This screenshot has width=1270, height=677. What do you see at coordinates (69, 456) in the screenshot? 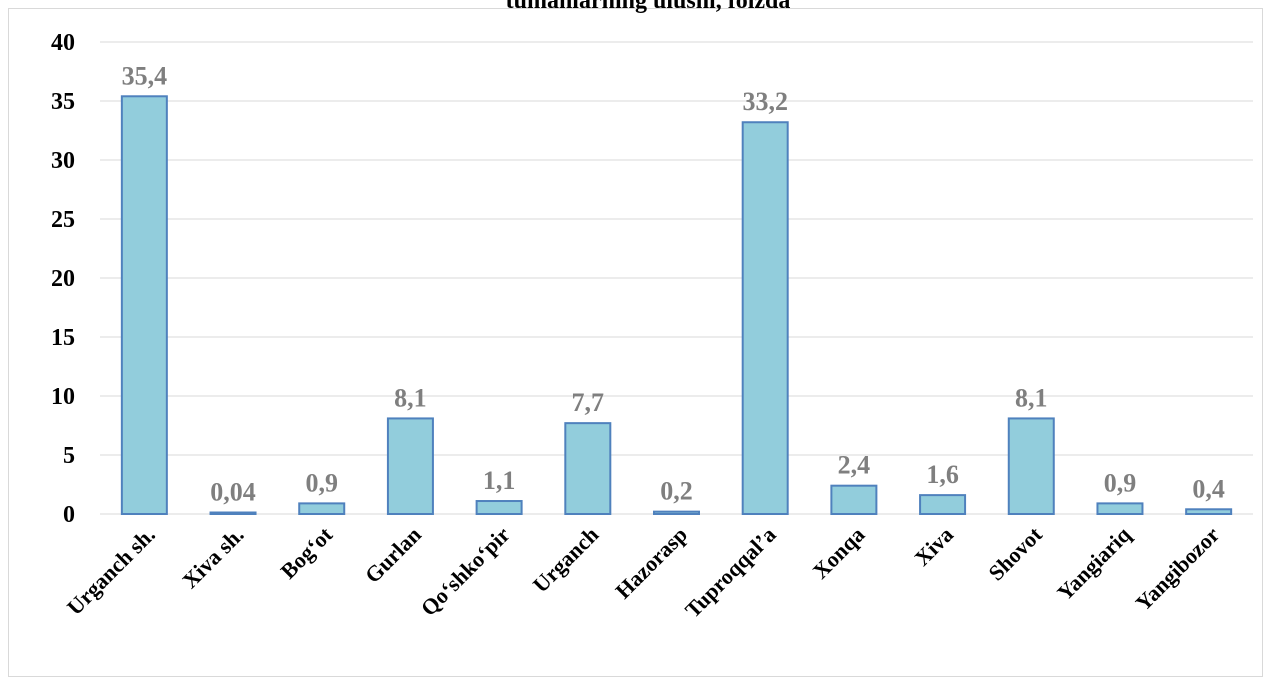
I see `y-tick-label: 5` at bounding box center [69, 456].